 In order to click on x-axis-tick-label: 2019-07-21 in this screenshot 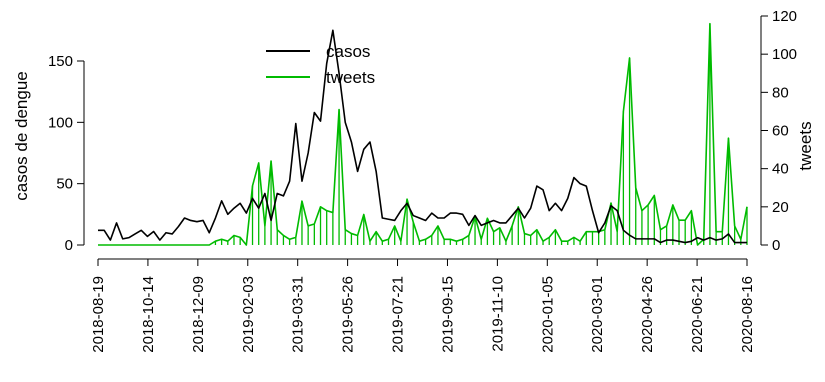, I will do `click(398, 314)`.